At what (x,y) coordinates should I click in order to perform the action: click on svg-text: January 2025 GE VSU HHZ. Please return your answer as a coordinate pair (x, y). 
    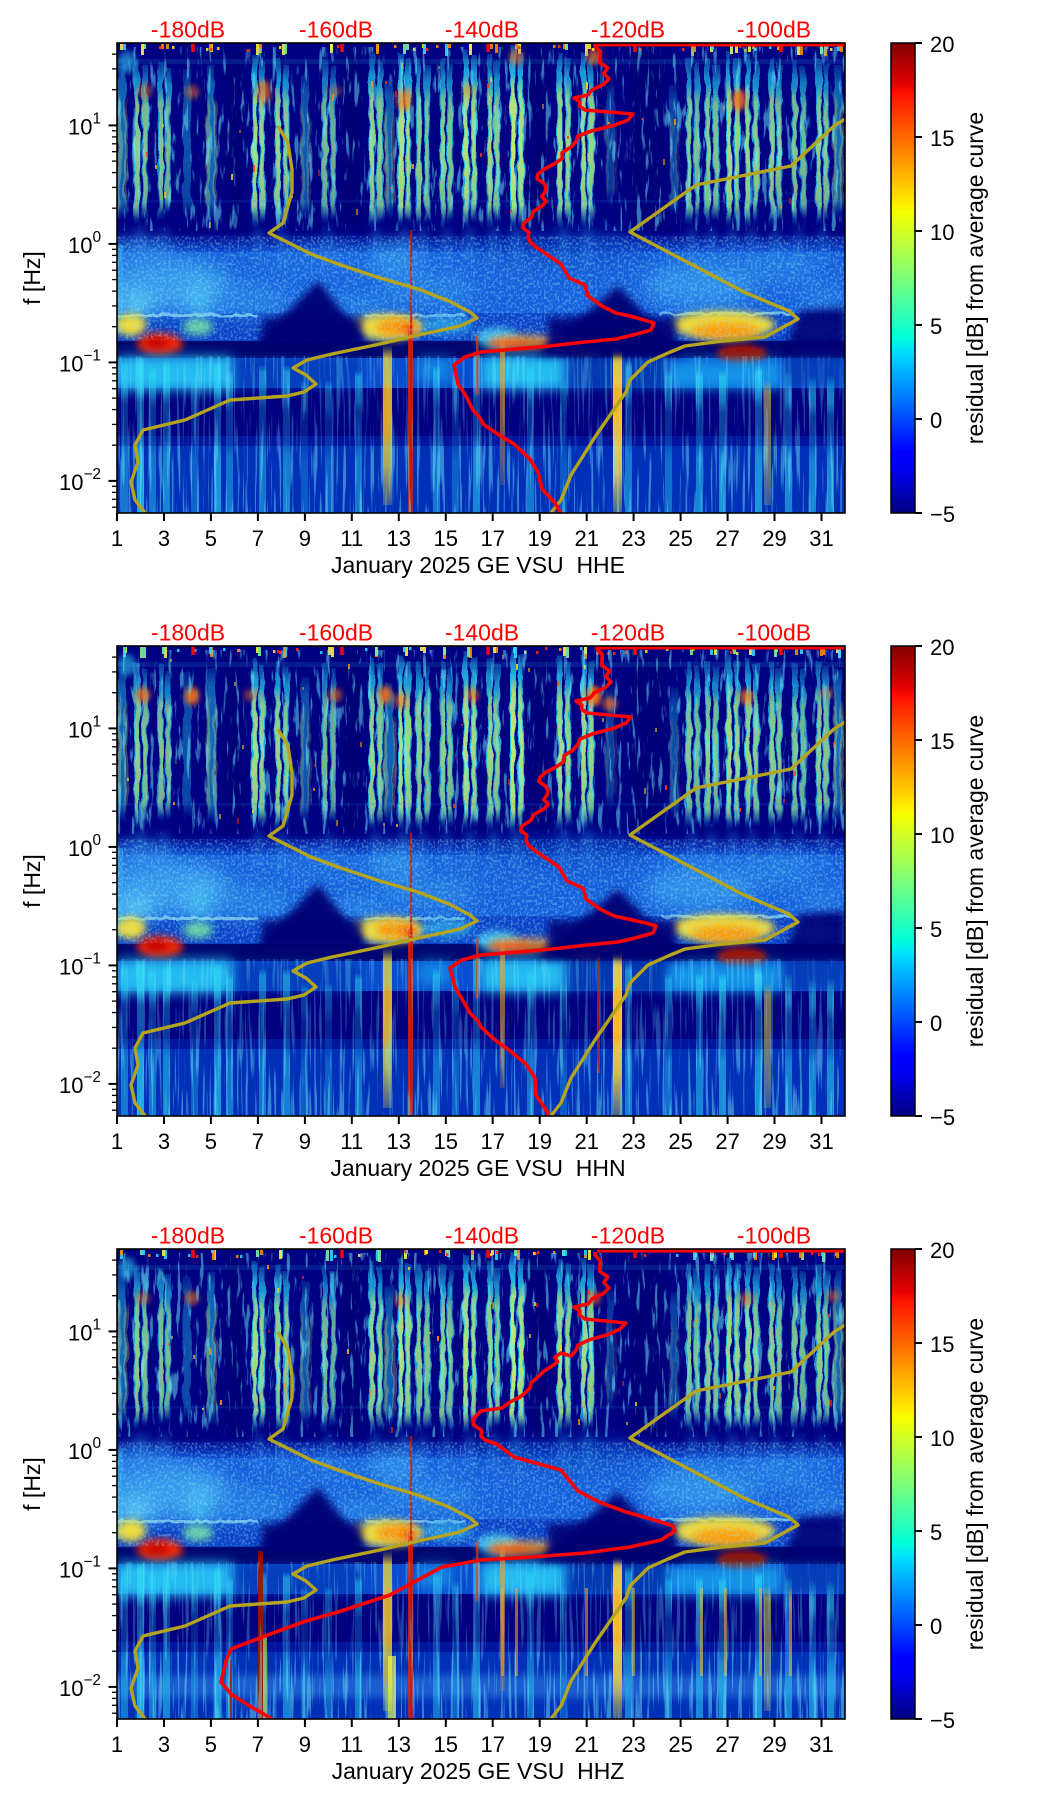
    Looking at the image, I should click on (478, 1771).